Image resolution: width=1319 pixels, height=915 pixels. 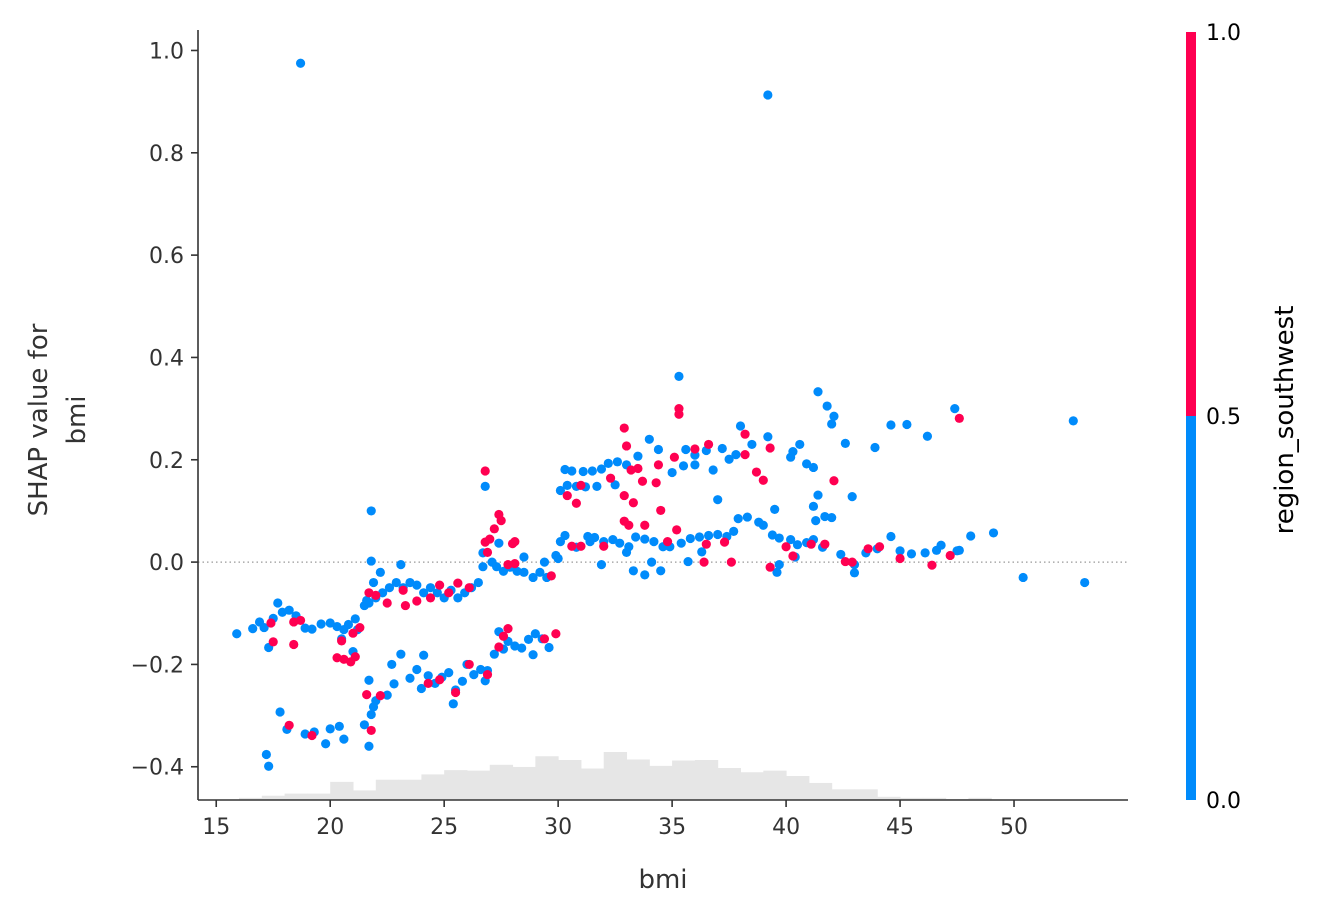 What do you see at coordinates (39, 419) in the screenshot?
I see `y-axis-title-line1: SHAP value for` at bounding box center [39, 419].